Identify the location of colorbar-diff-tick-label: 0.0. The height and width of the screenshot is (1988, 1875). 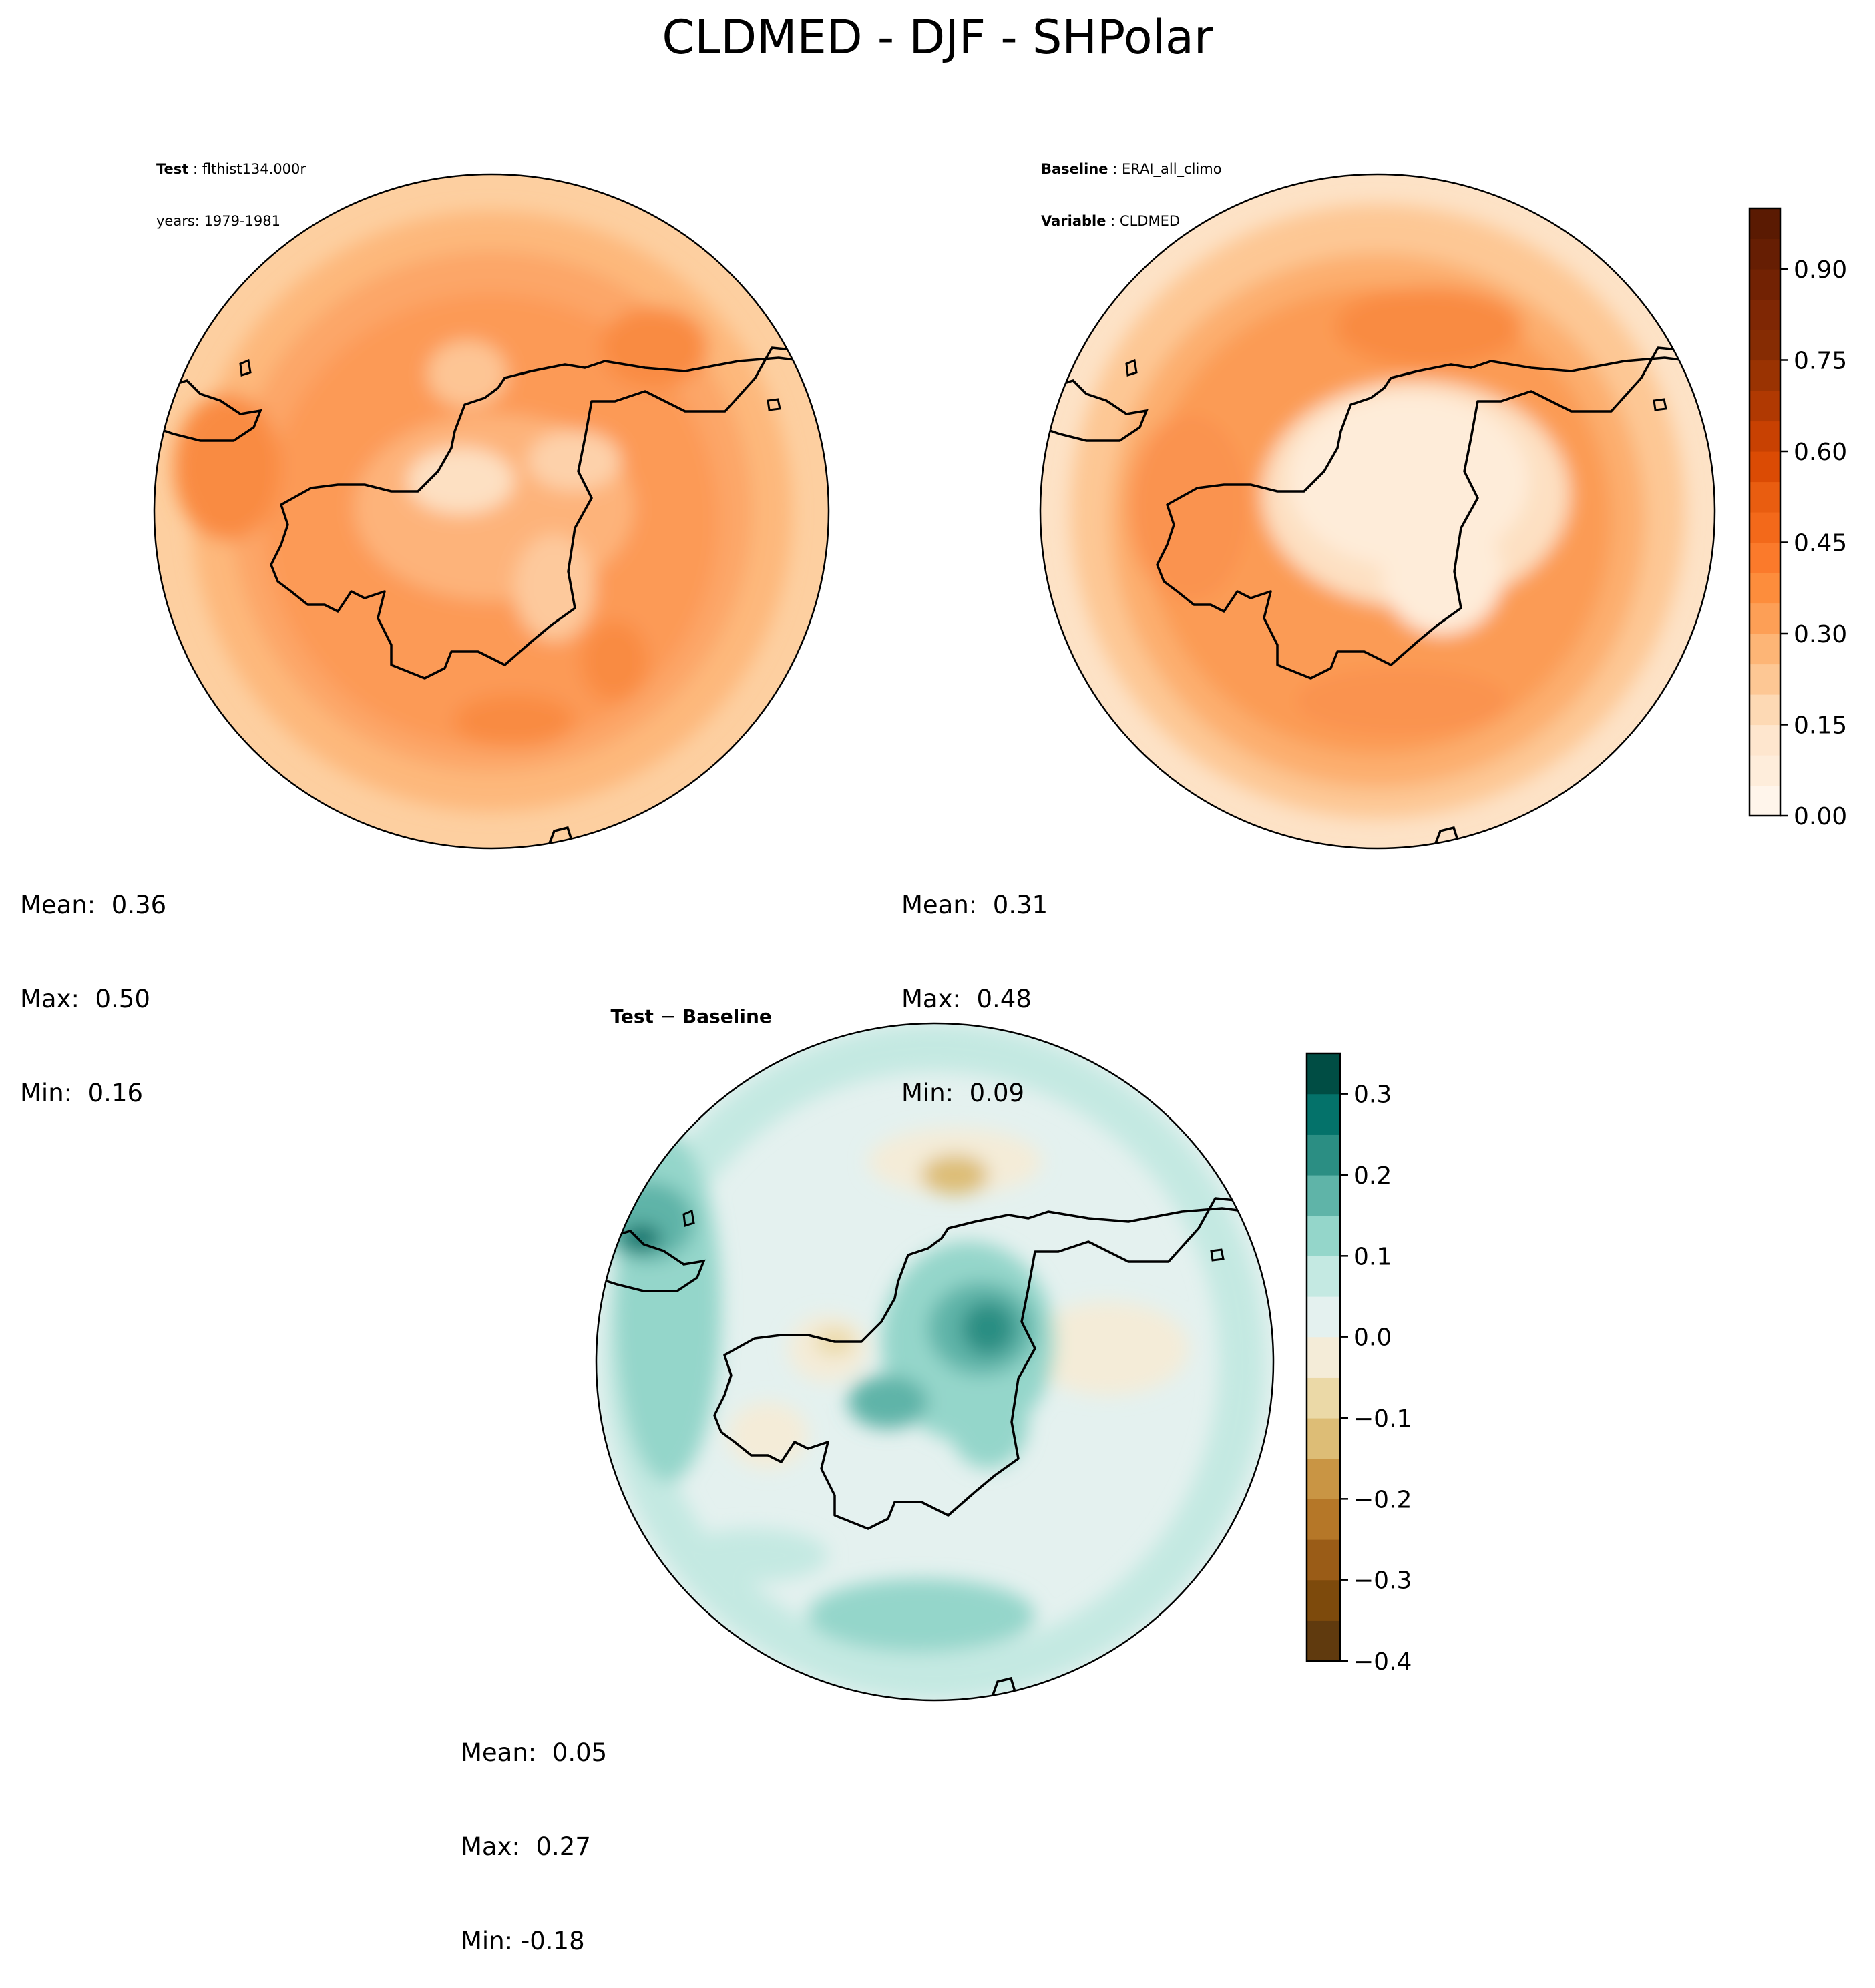
(1372, 1338).